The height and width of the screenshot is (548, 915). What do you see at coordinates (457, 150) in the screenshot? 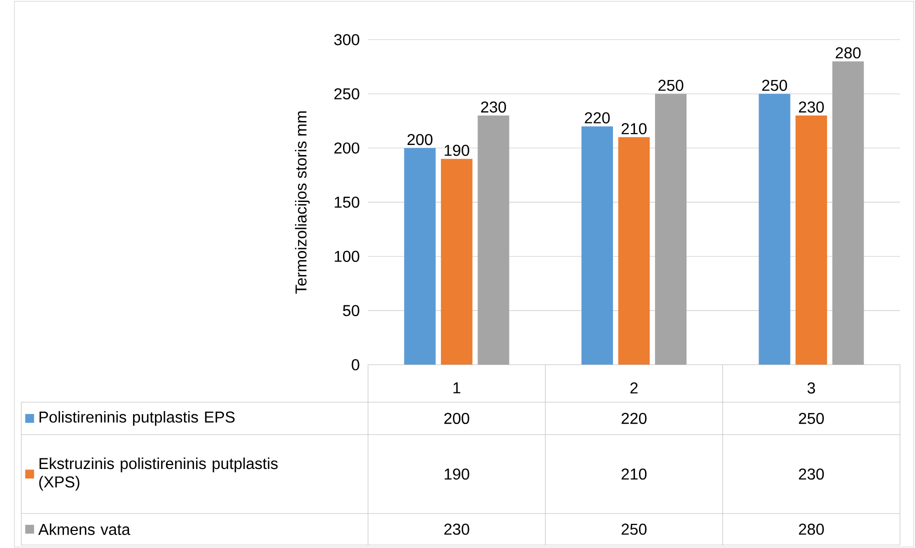
I see `text: 190` at bounding box center [457, 150].